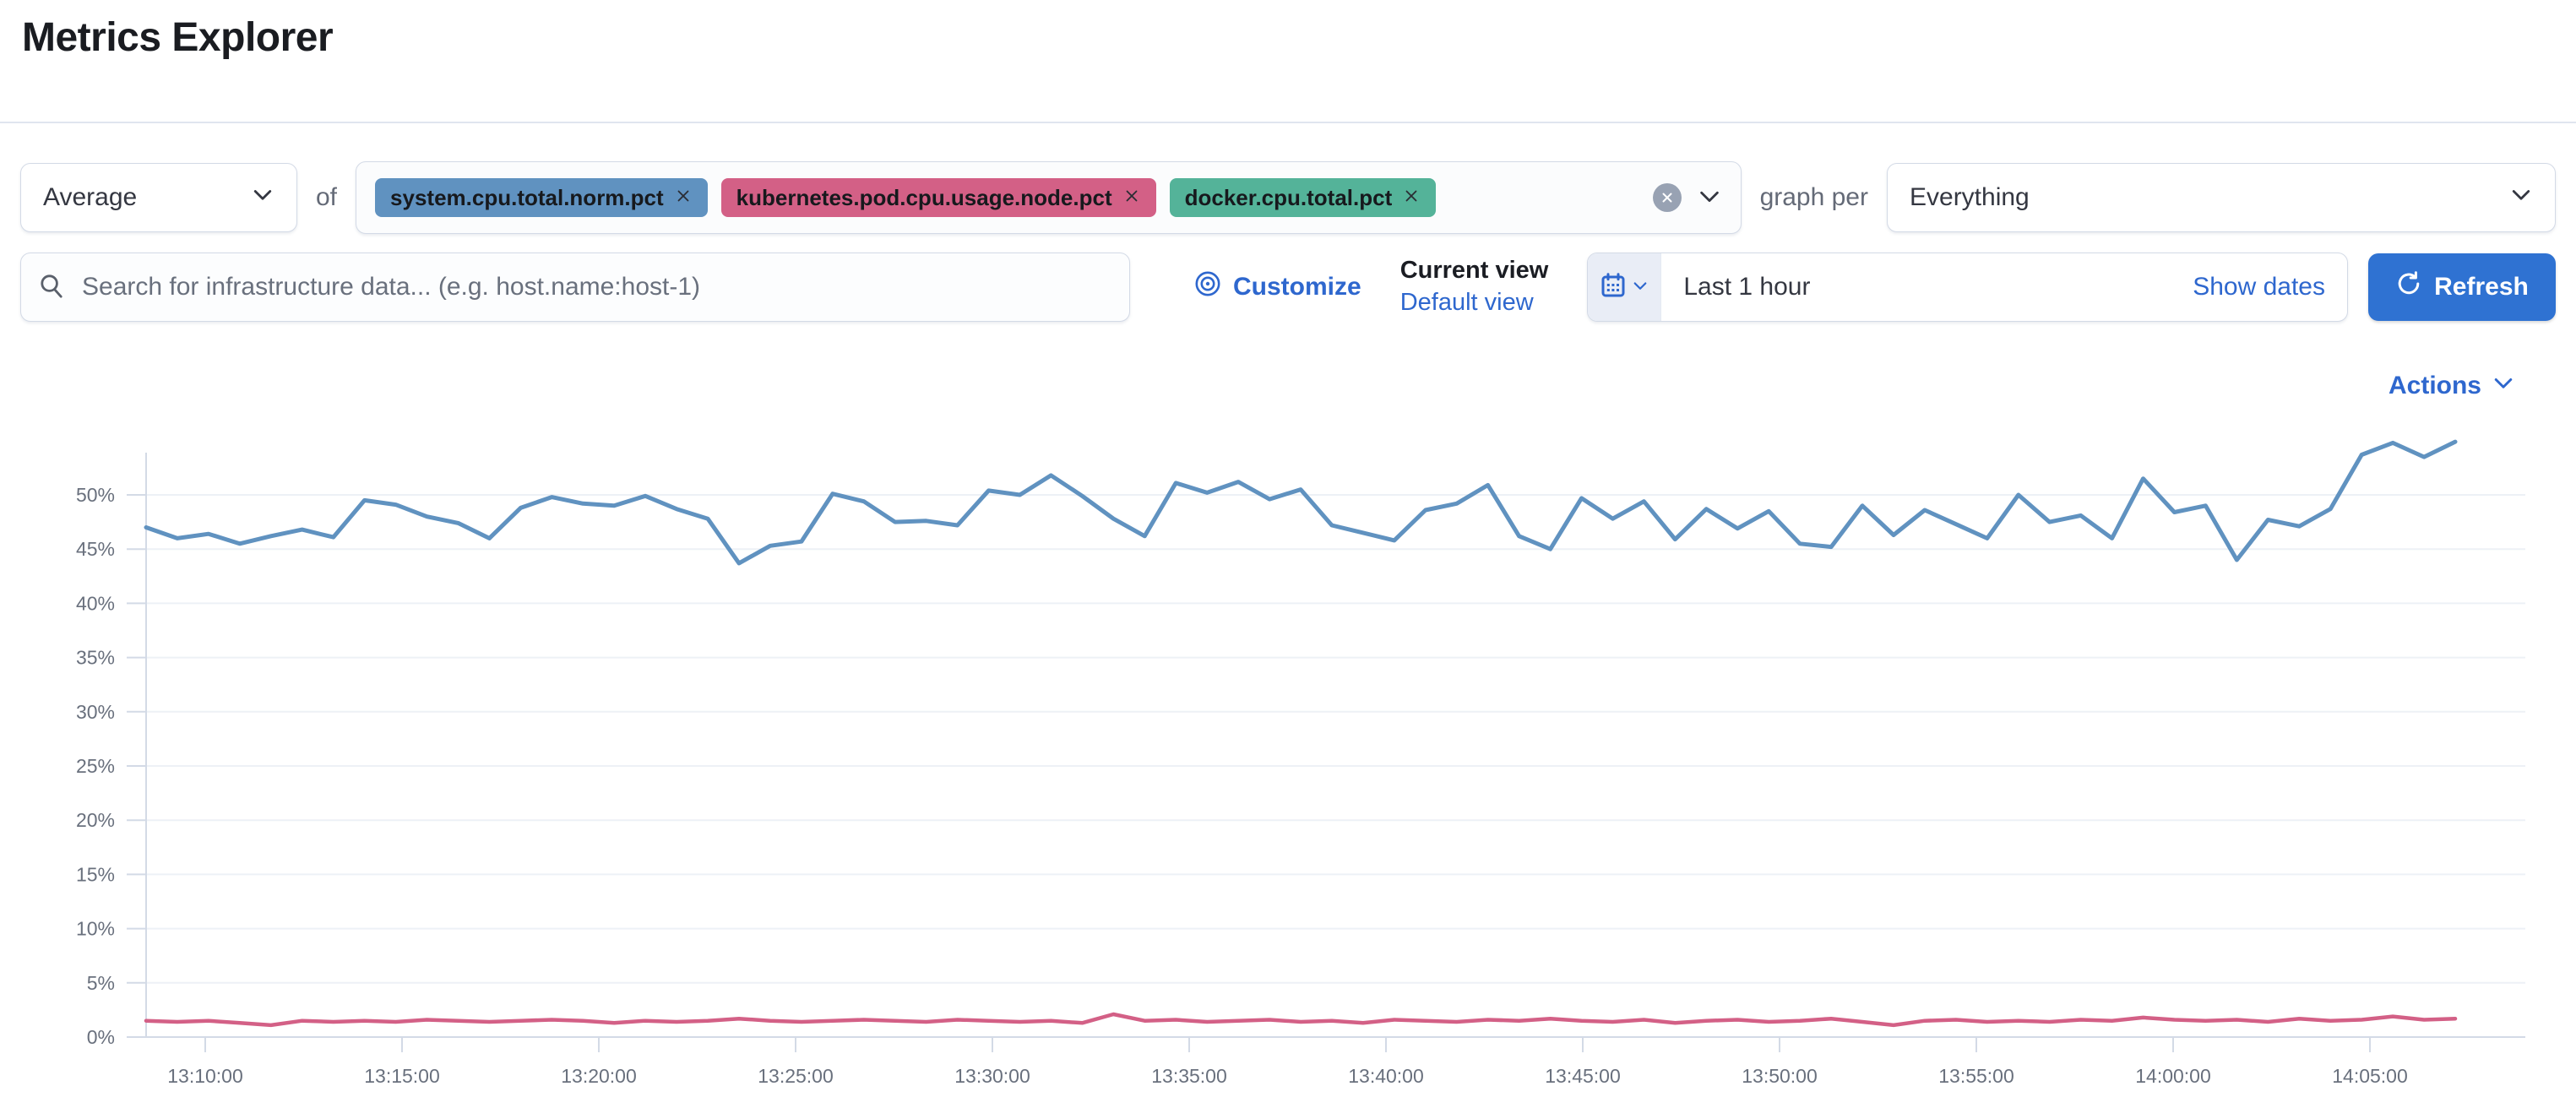 The height and width of the screenshot is (1108, 2576). I want to click on quick-select-button, so click(1625, 287).